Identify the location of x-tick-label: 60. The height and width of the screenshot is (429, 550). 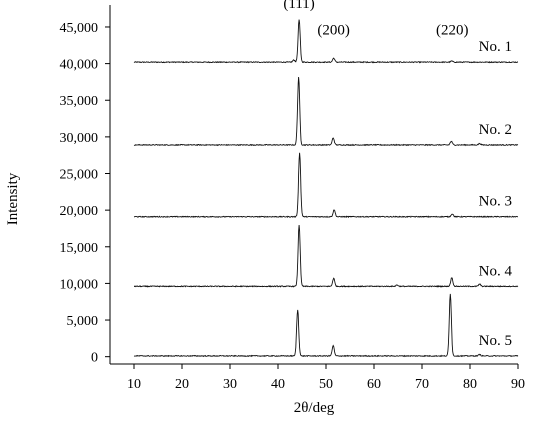
(374, 384).